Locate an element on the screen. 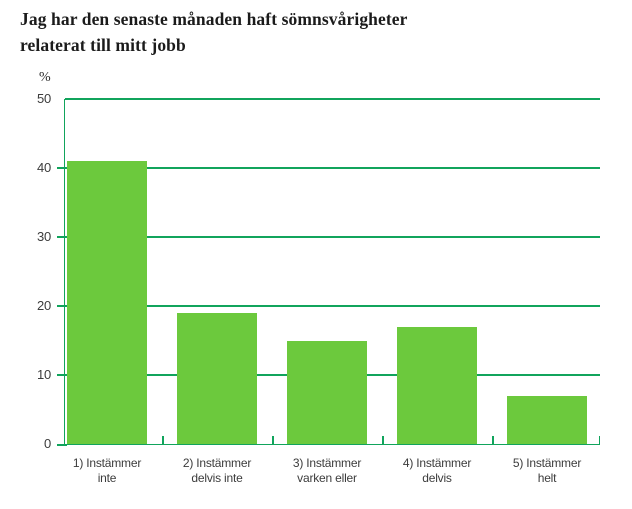  x-tick-label: 3) Instämmer varken eller is located at coordinates (327, 471).